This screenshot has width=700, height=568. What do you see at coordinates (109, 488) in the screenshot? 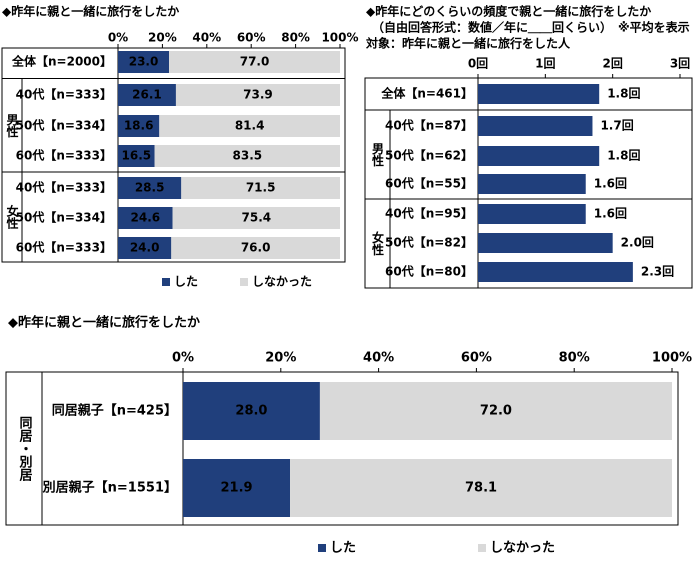
I see `y-tick-label: 別居親子【n=1551】` at bounding box center [109, 488].